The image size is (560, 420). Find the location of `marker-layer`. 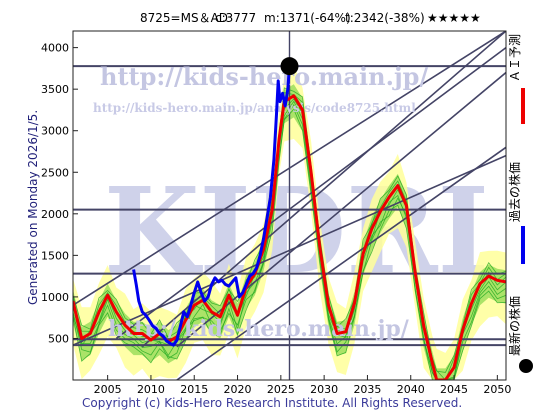

marker-layer is located at coordinates (289, 66).